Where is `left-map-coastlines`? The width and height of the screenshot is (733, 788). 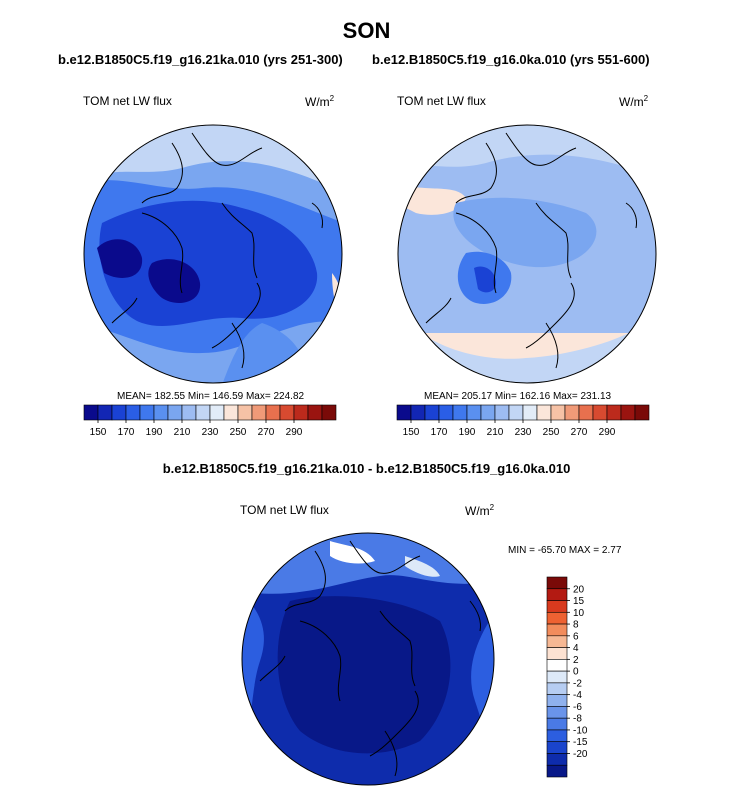
left-map-coastlines is located at coordinates (217, 250).